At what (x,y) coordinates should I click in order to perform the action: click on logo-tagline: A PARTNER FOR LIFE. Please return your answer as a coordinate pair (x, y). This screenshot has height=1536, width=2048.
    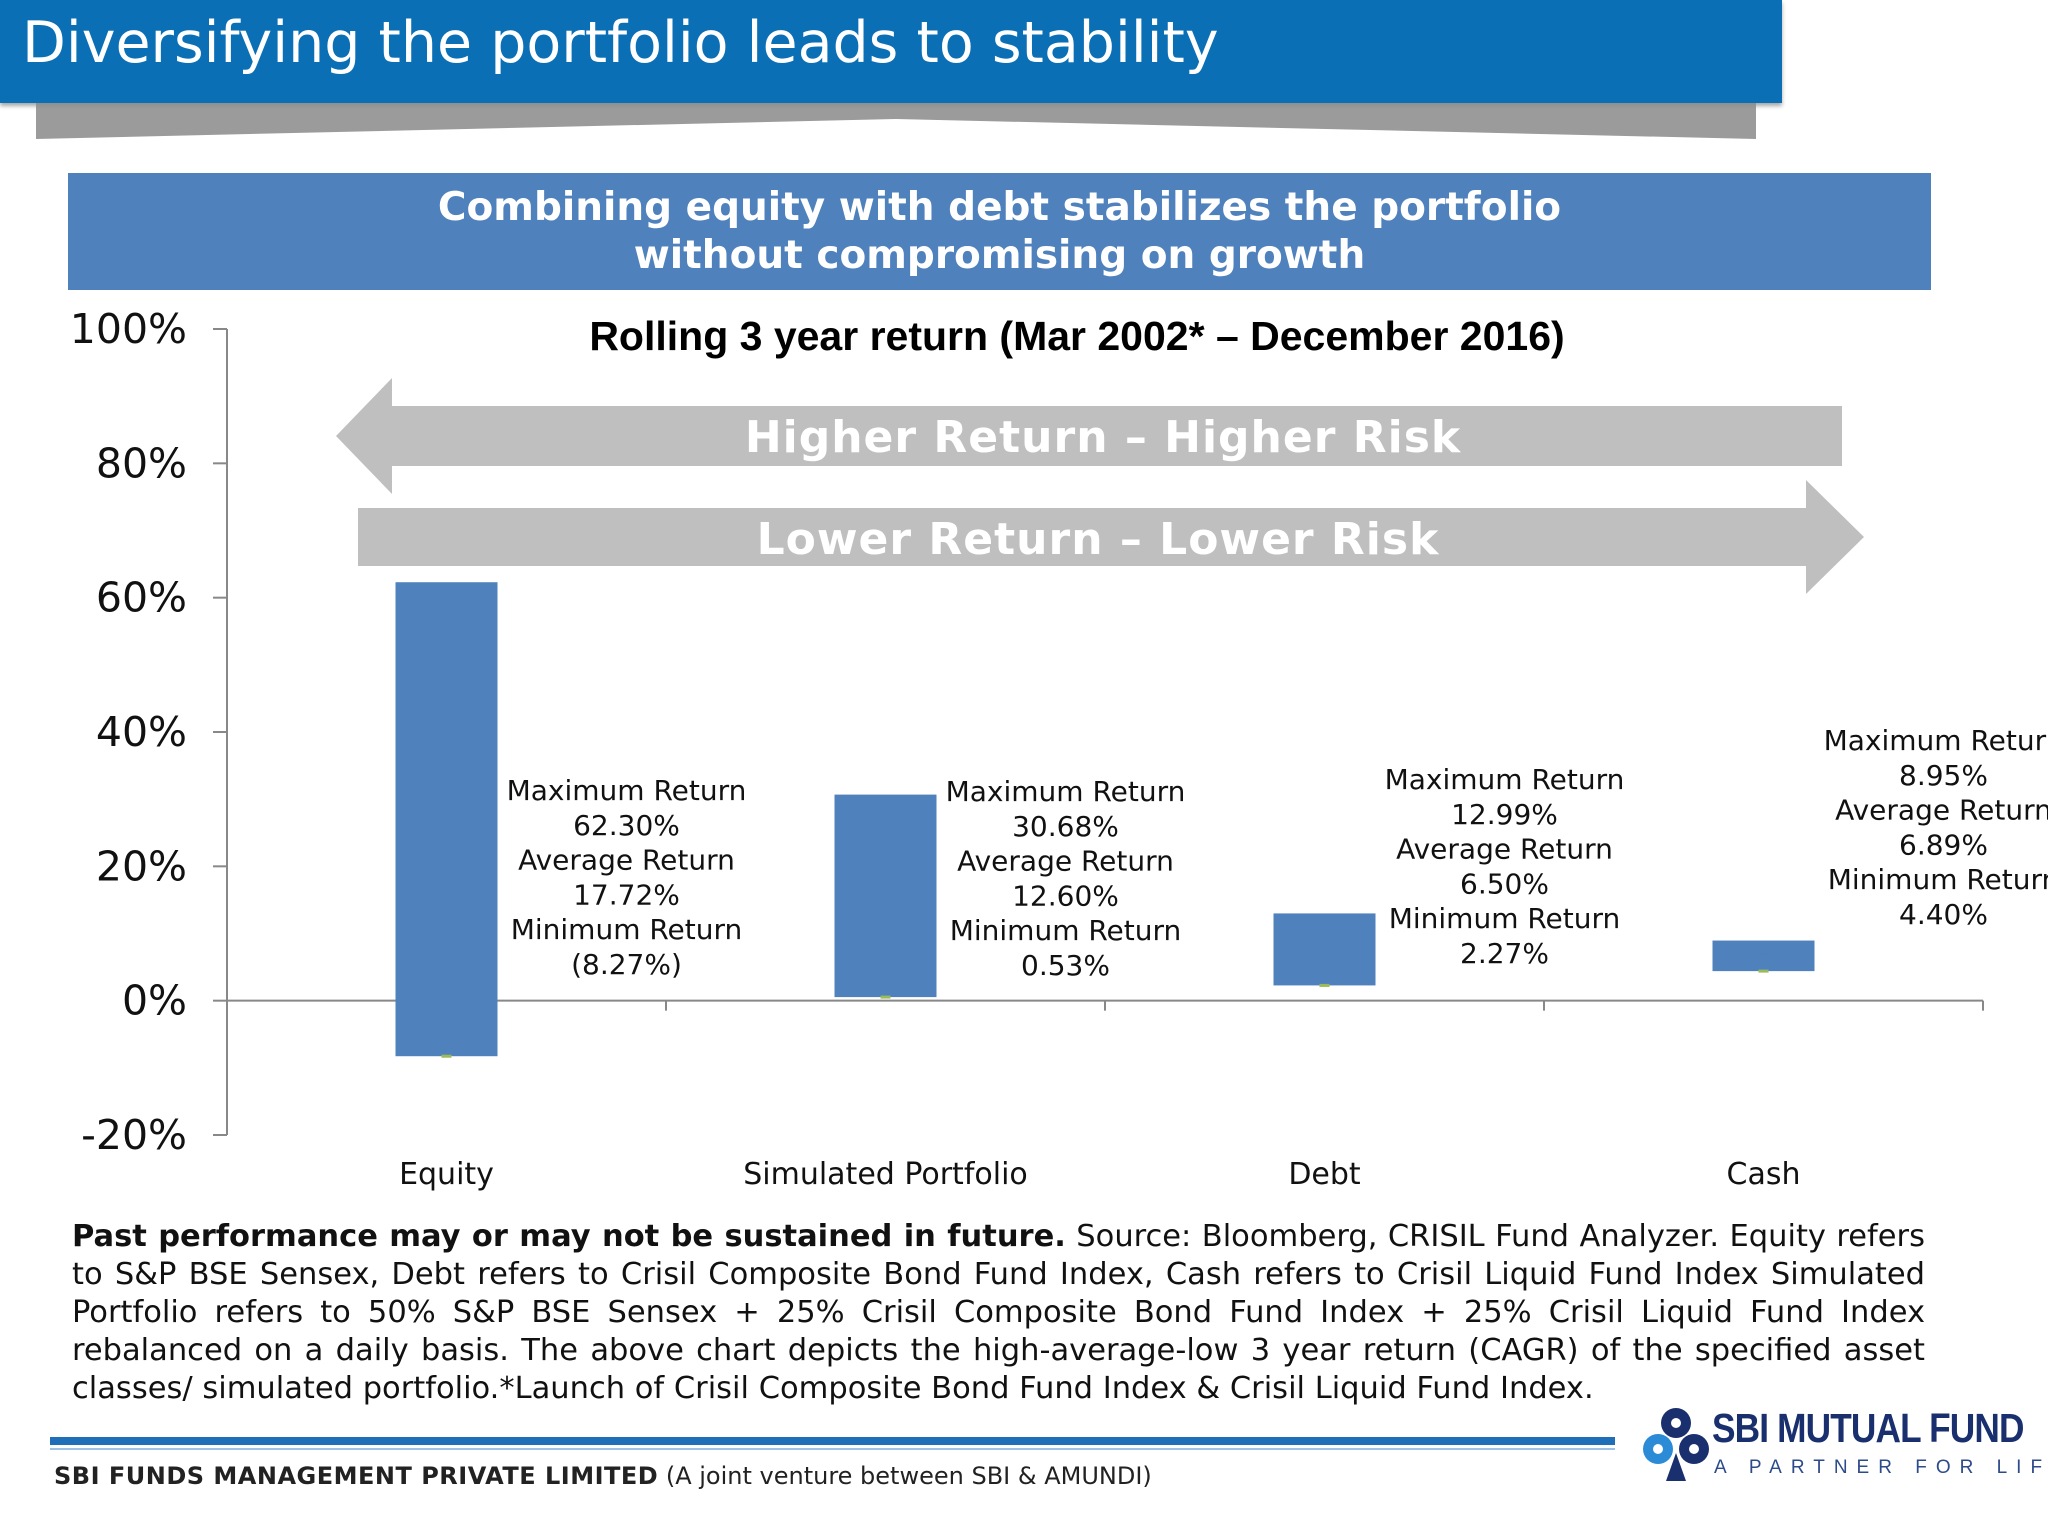
    Looking at the image, I should click on (1881, 1467).